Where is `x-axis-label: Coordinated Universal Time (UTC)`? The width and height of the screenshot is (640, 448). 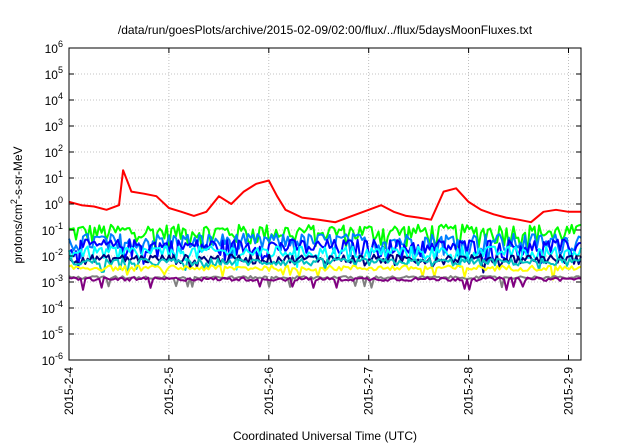
x-axis-label: Coordinated Universal Time (UTC) is located at coordinates (325, 436).